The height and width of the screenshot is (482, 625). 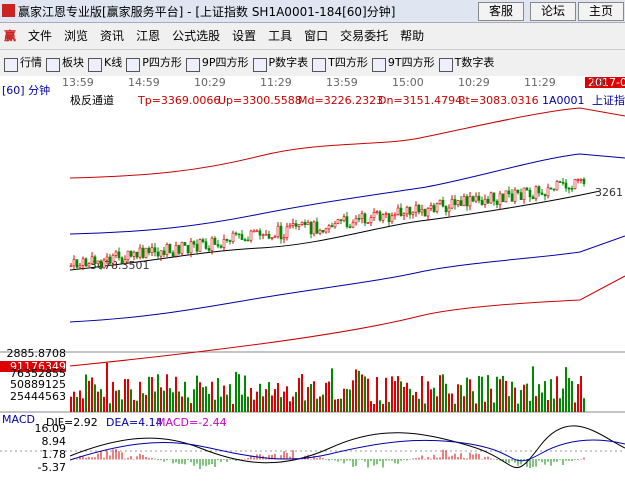 What do you see at coordinates (467, 62) in the screenshot?
I see `tool-button: T数字表` at bounding box center [467, 62].